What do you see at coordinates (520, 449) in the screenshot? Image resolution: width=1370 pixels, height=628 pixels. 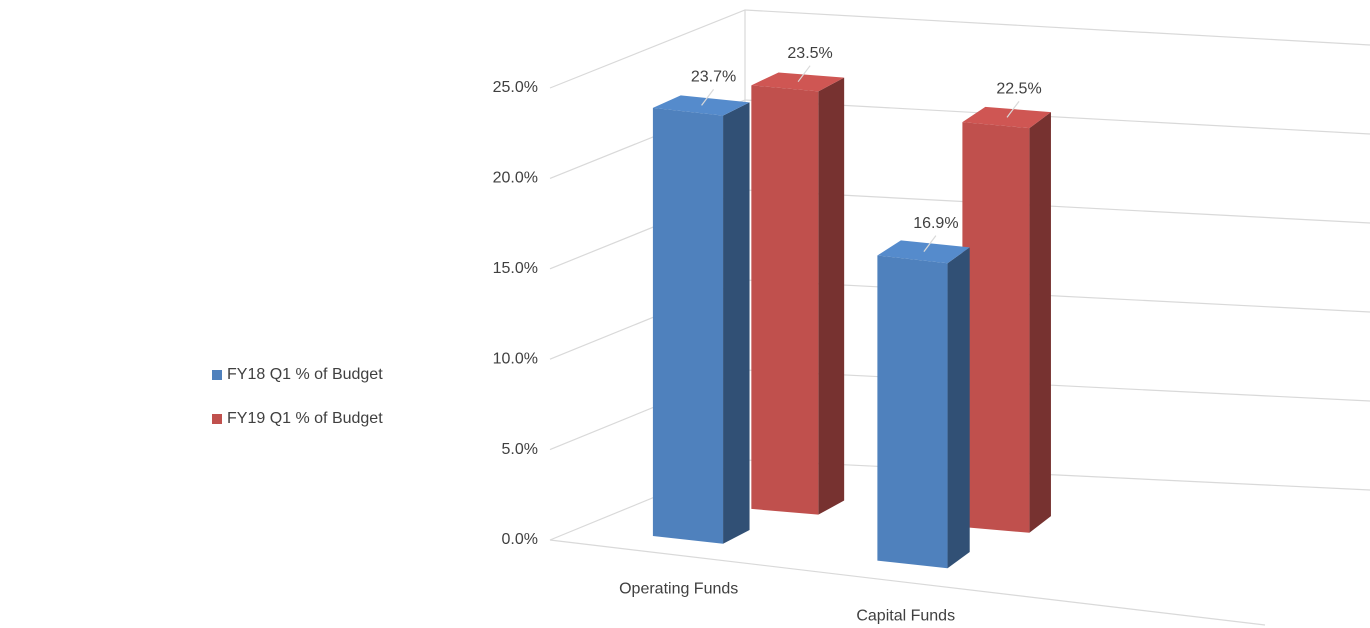 I see `y-tick-label: 5.0%` at bounding box center [520, 449].